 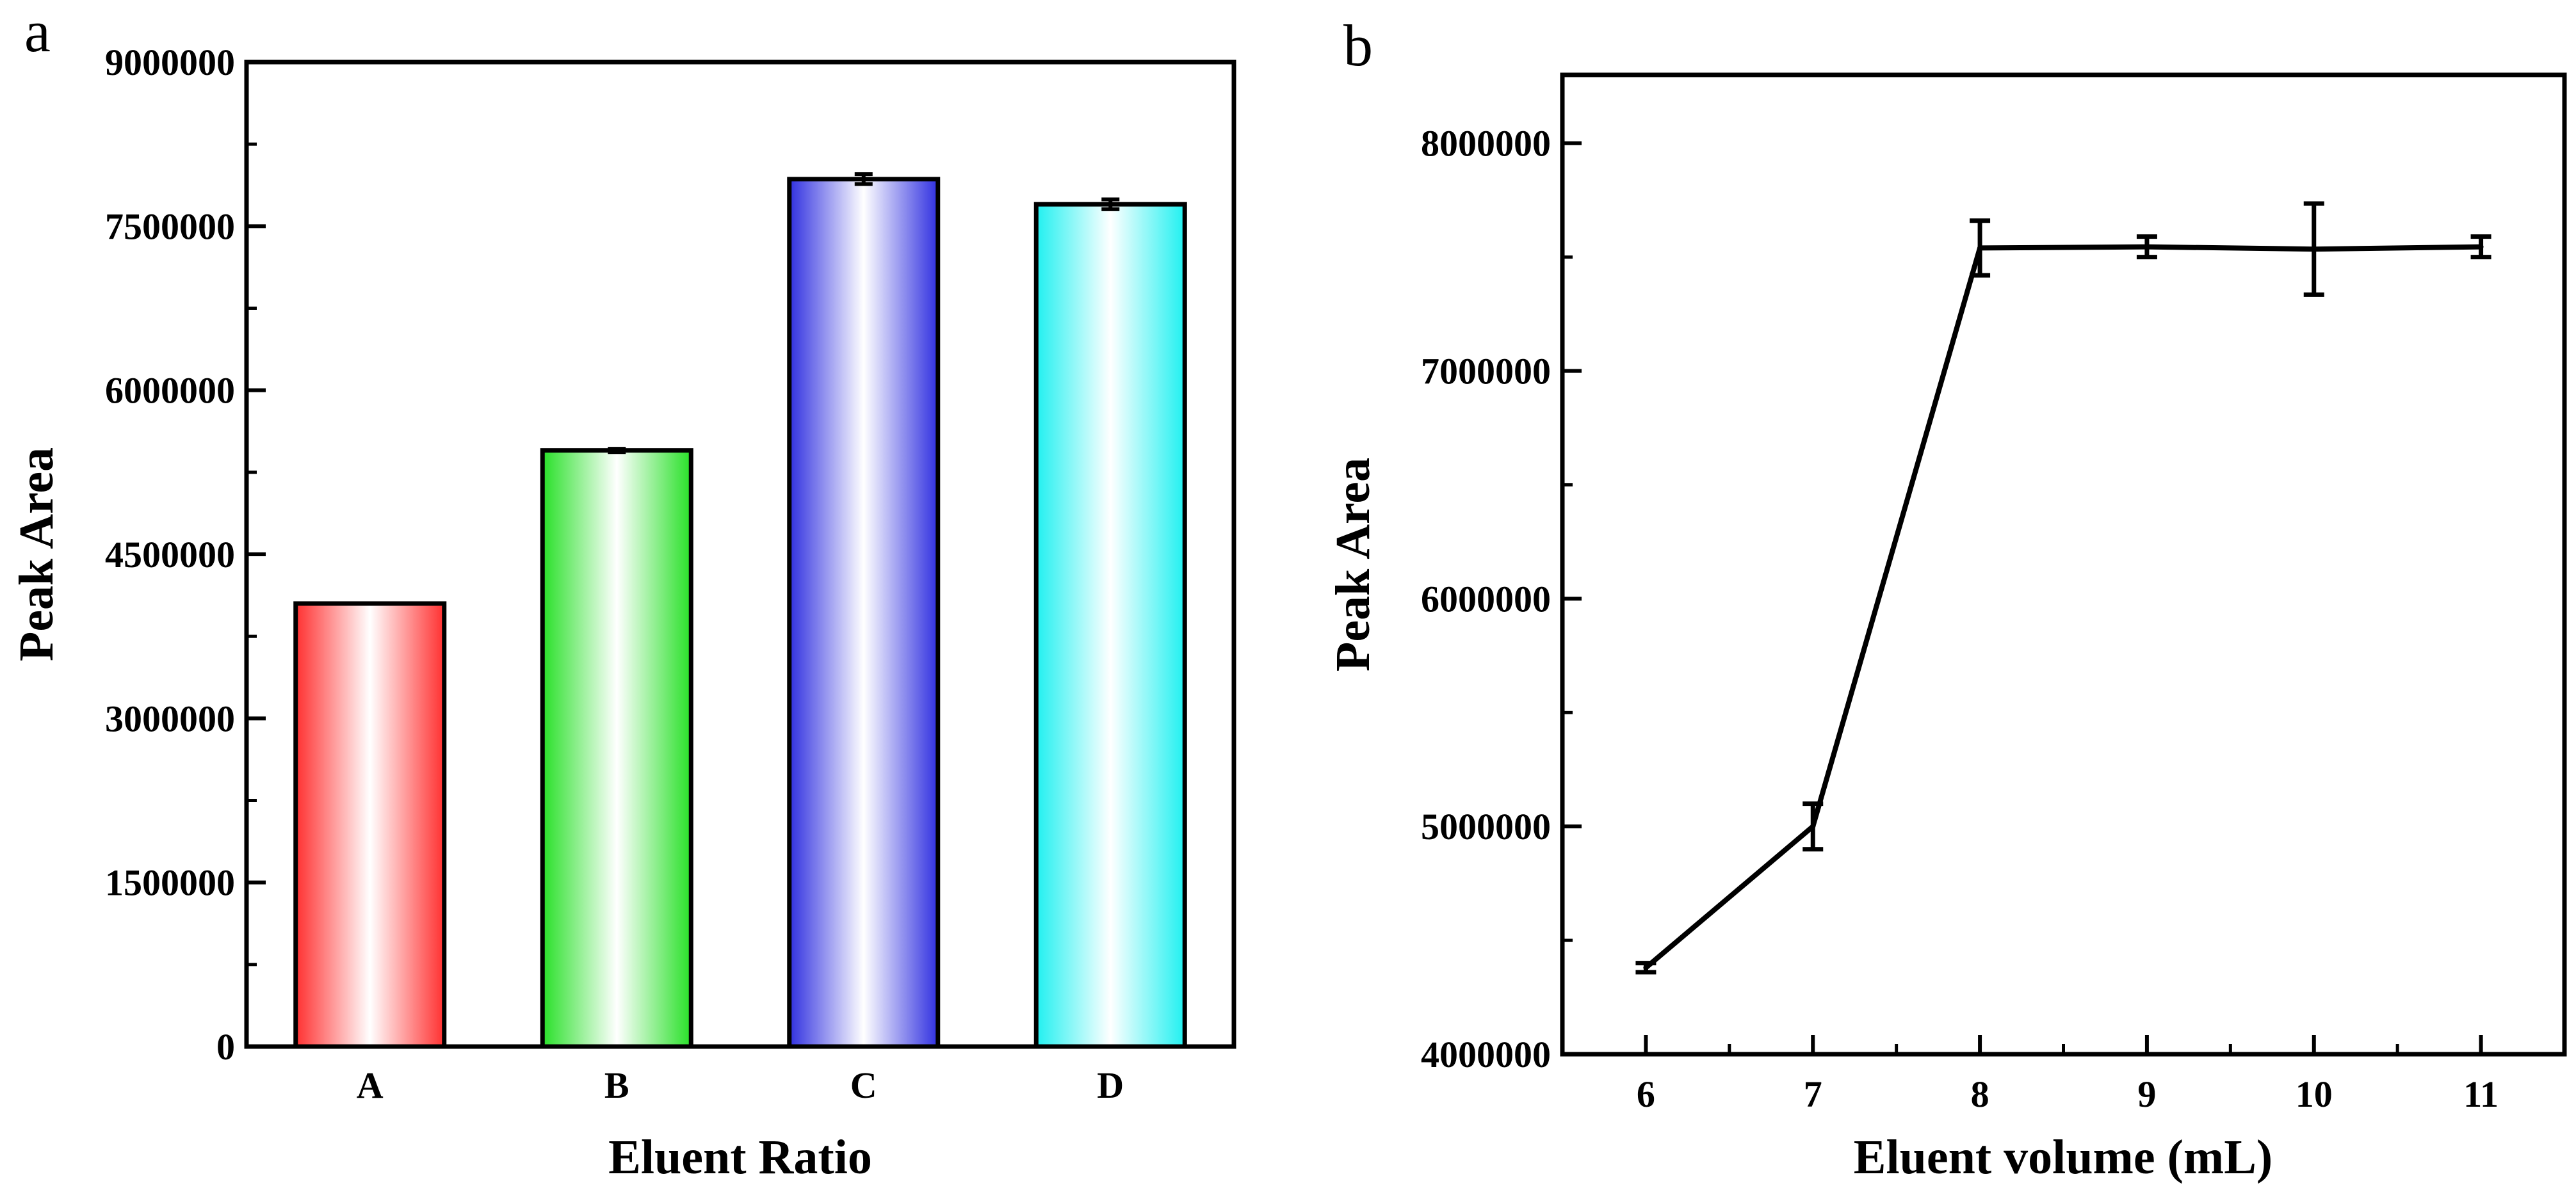 I want to click on x-tick-label-b: 7, so click(x=1813, y=1094).